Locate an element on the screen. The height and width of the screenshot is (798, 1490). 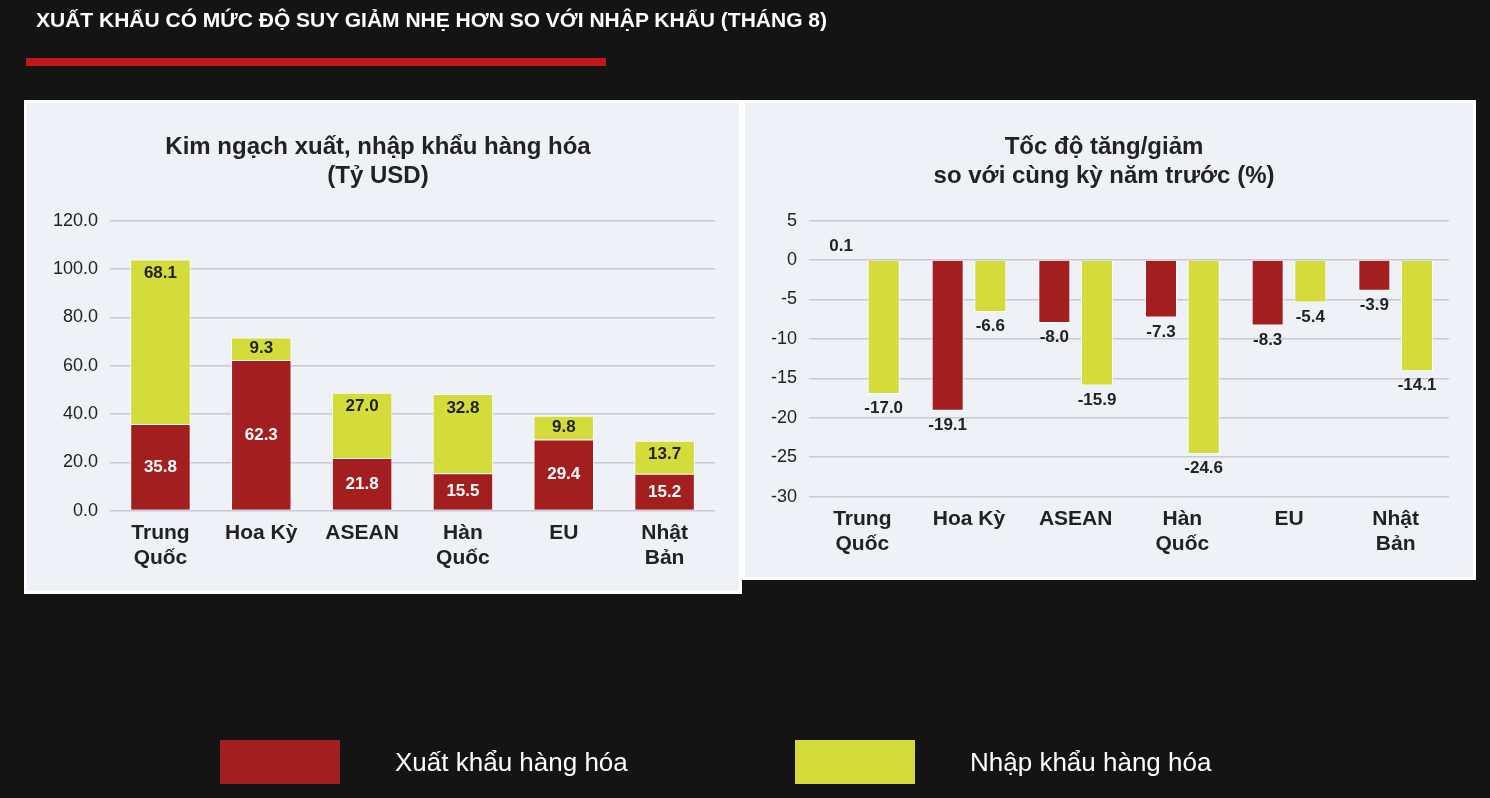
chart-title: Tốc độ tăng/giảm so với cùng kỳ năm trước (%) is located at coordinates (1104, 160).